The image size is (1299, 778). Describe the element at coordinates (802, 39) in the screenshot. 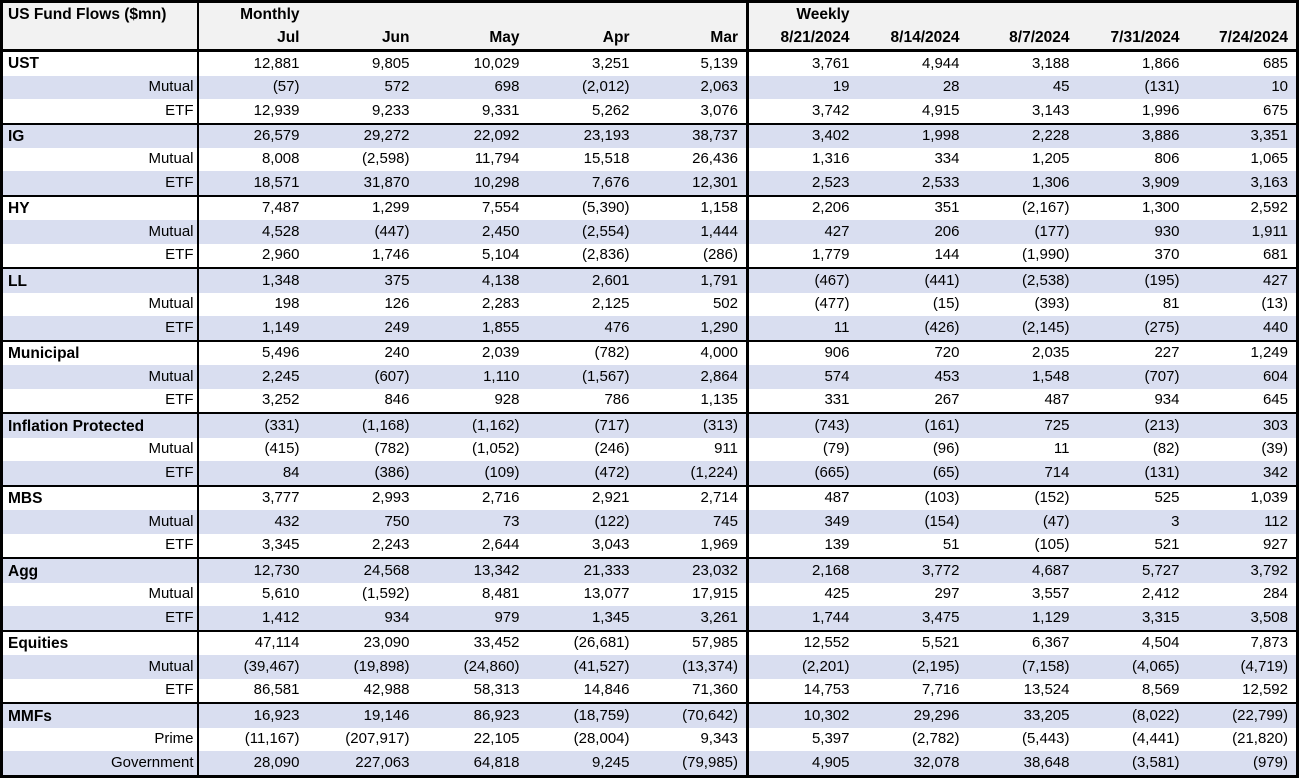

I see `column-header-week-1: 8/21/2024` at that location.